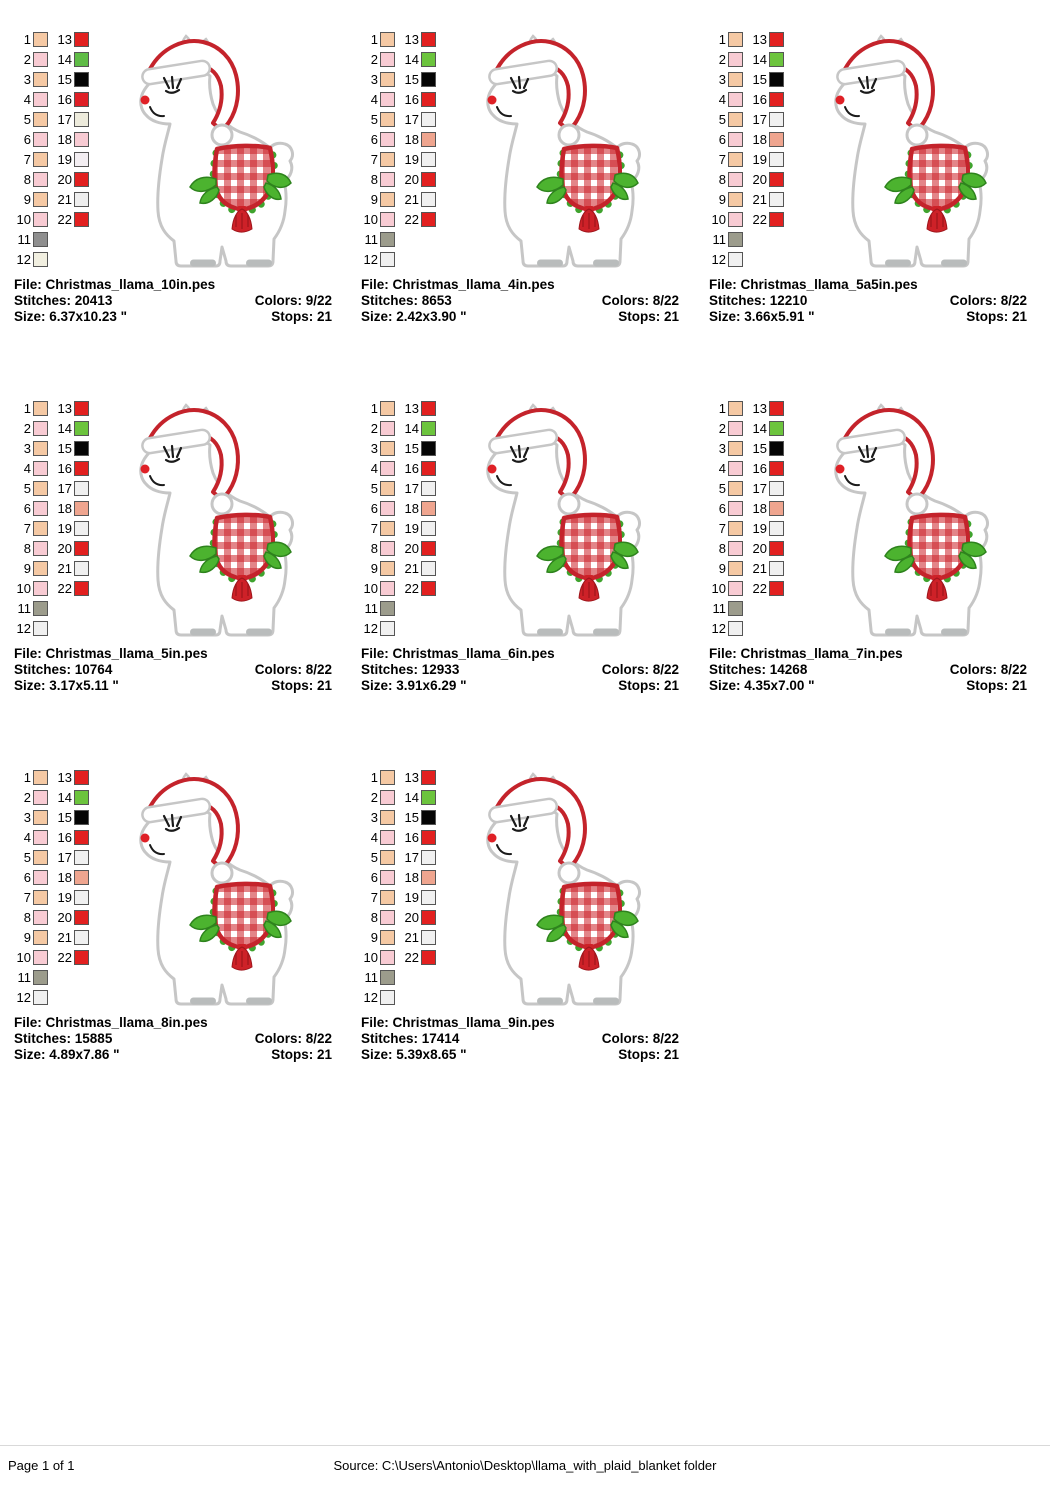 The height and width of the screenshot is (1485, 1050). Describe the element at coordinates (374, 59) in the screenshot. I see `thread-number: 2` at that location.